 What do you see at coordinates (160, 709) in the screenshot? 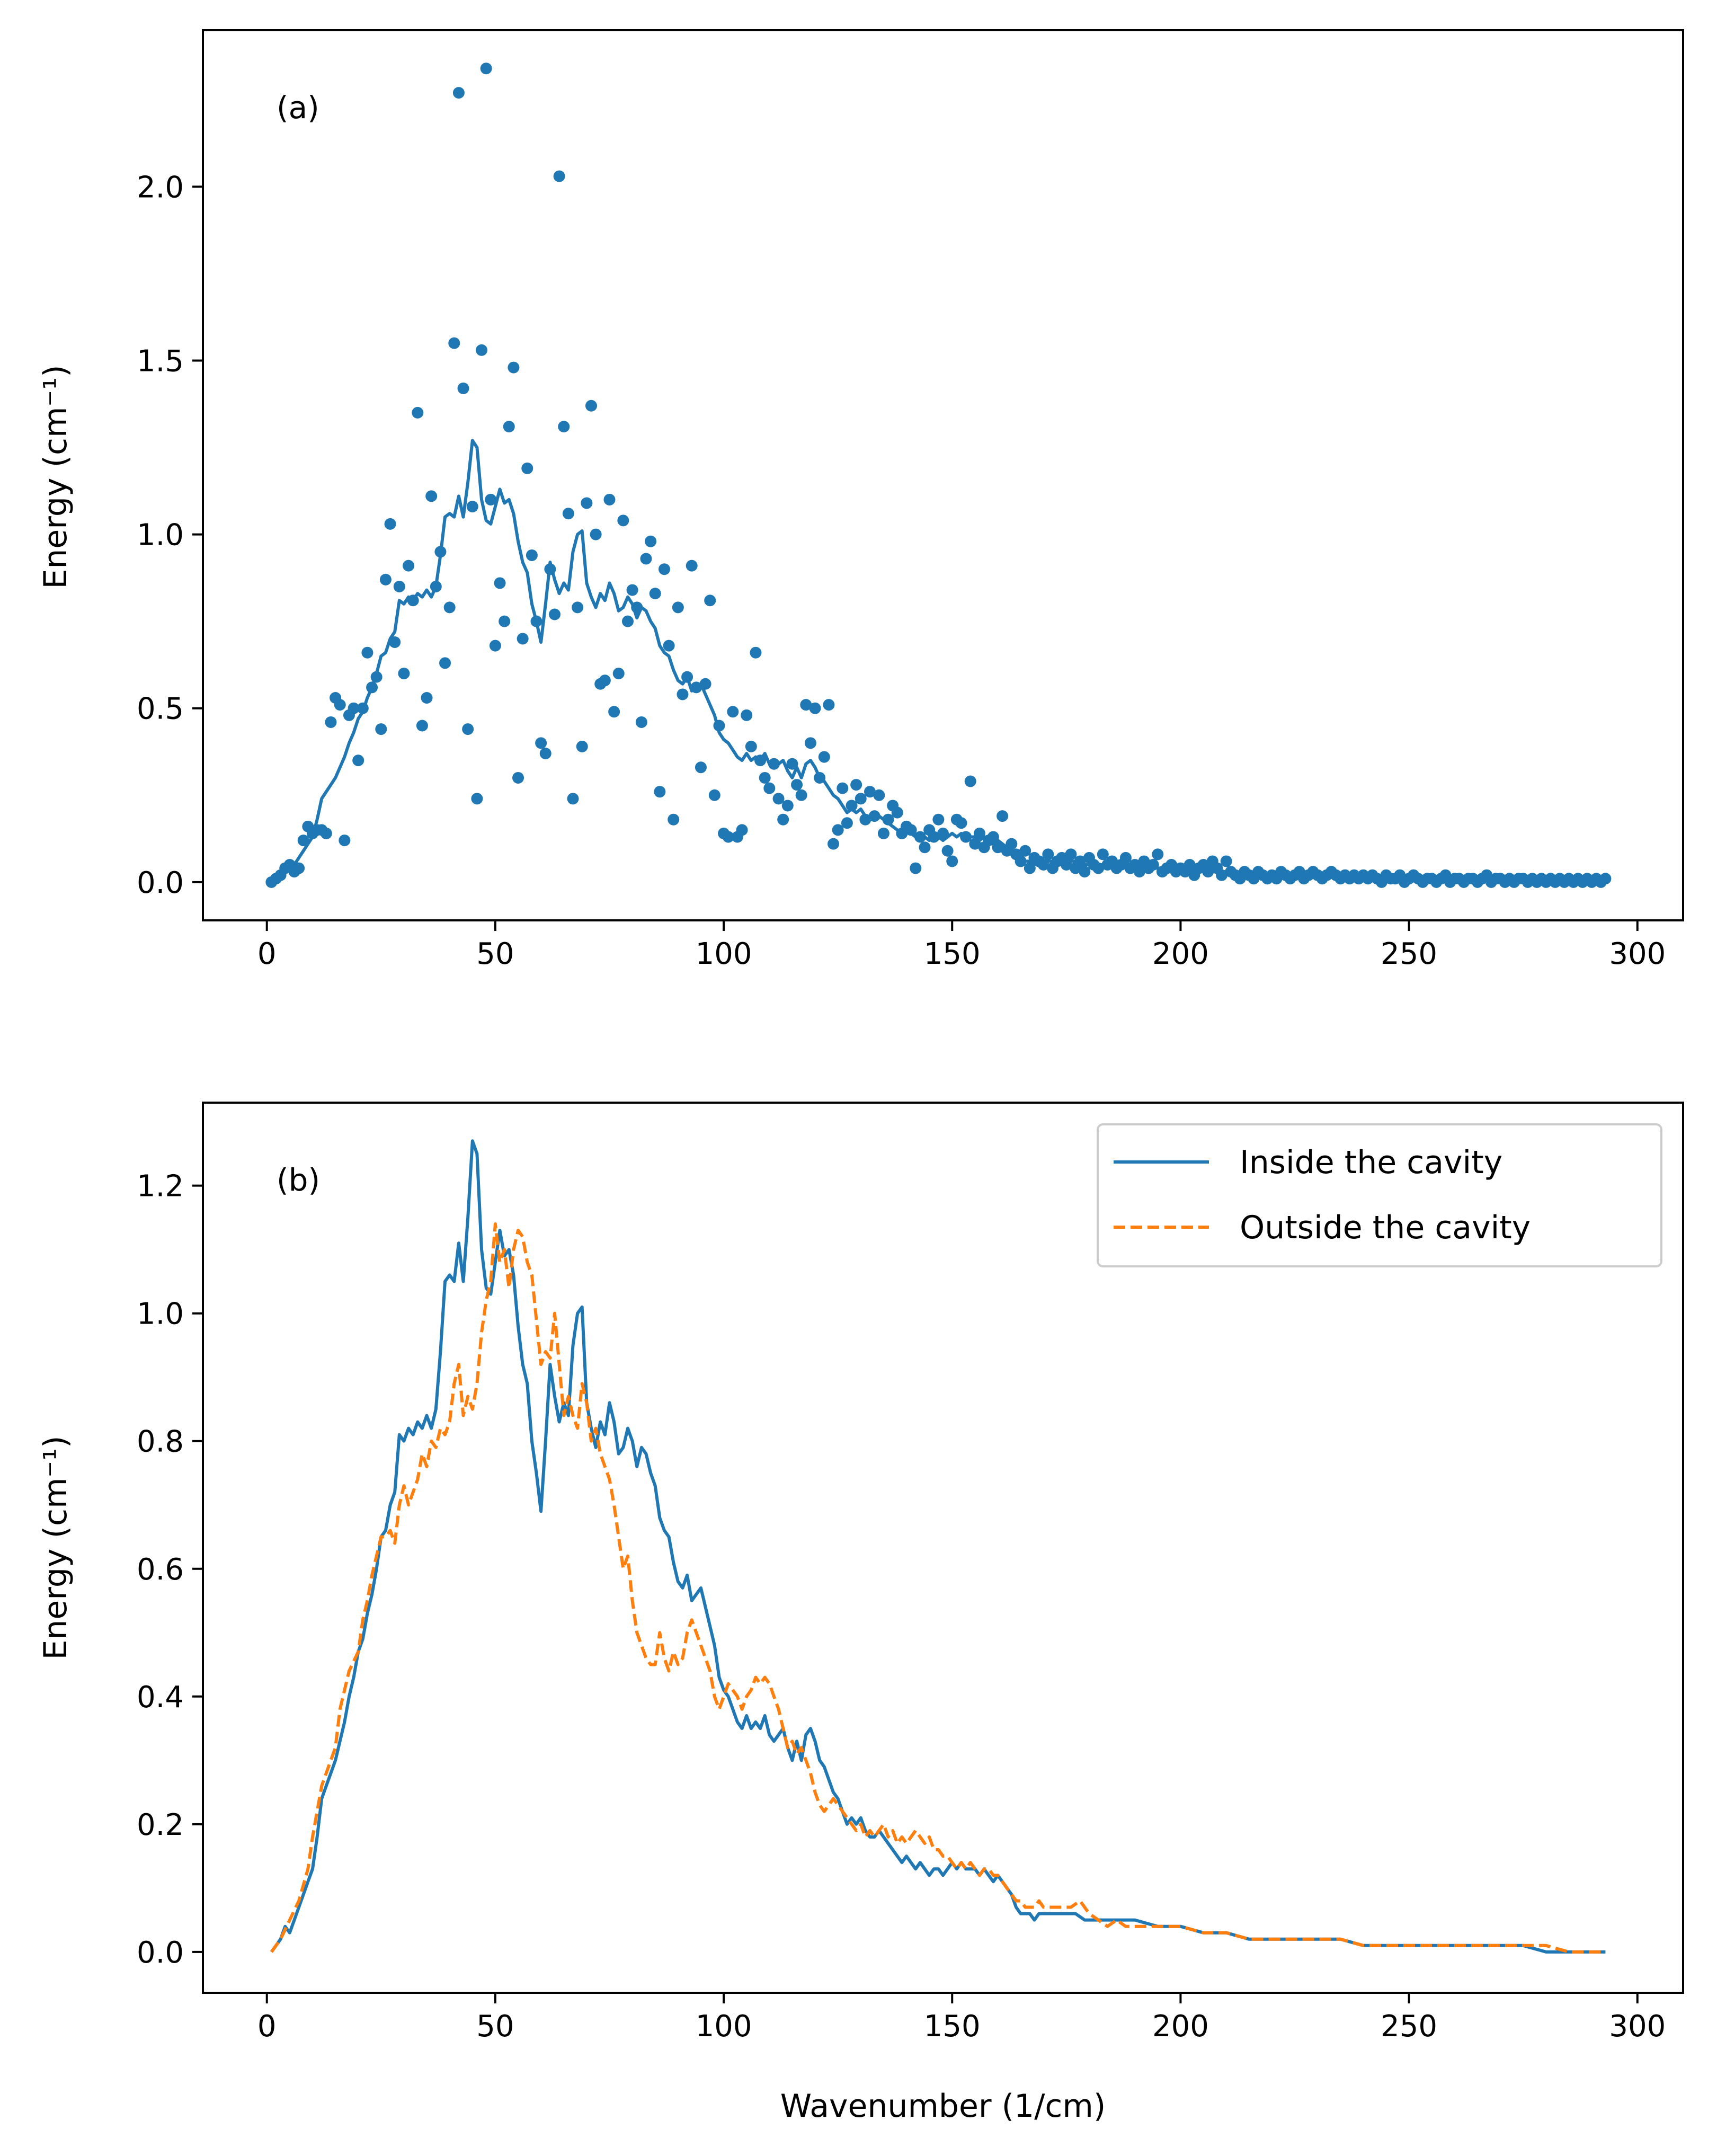
I see `y-tick-label: 0.5` at bounding box center [160, 709].